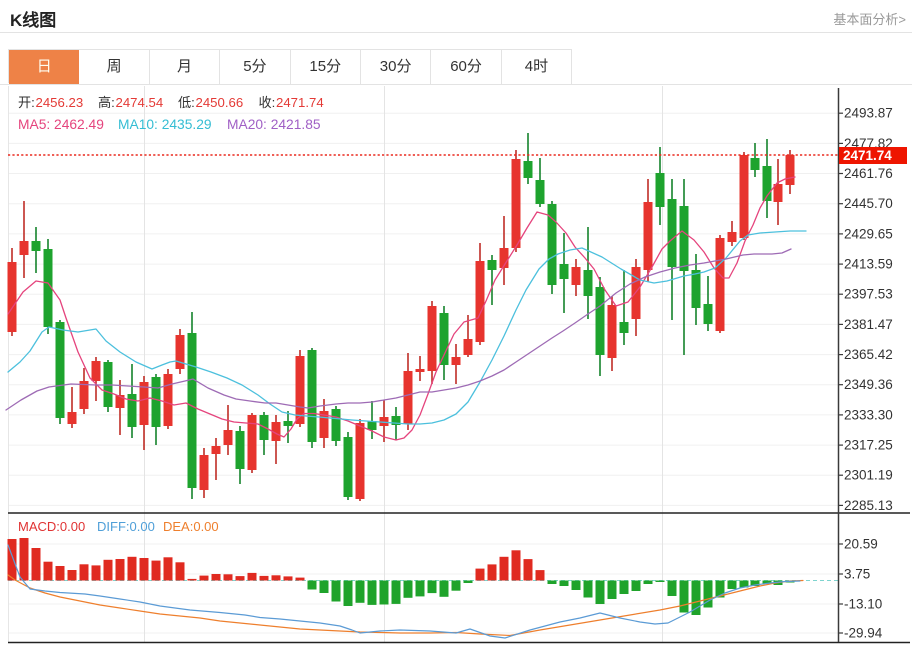 The height and width of the screenshot is (646, 912). I want to click on svg-text: -13.10, so click(863, 604).